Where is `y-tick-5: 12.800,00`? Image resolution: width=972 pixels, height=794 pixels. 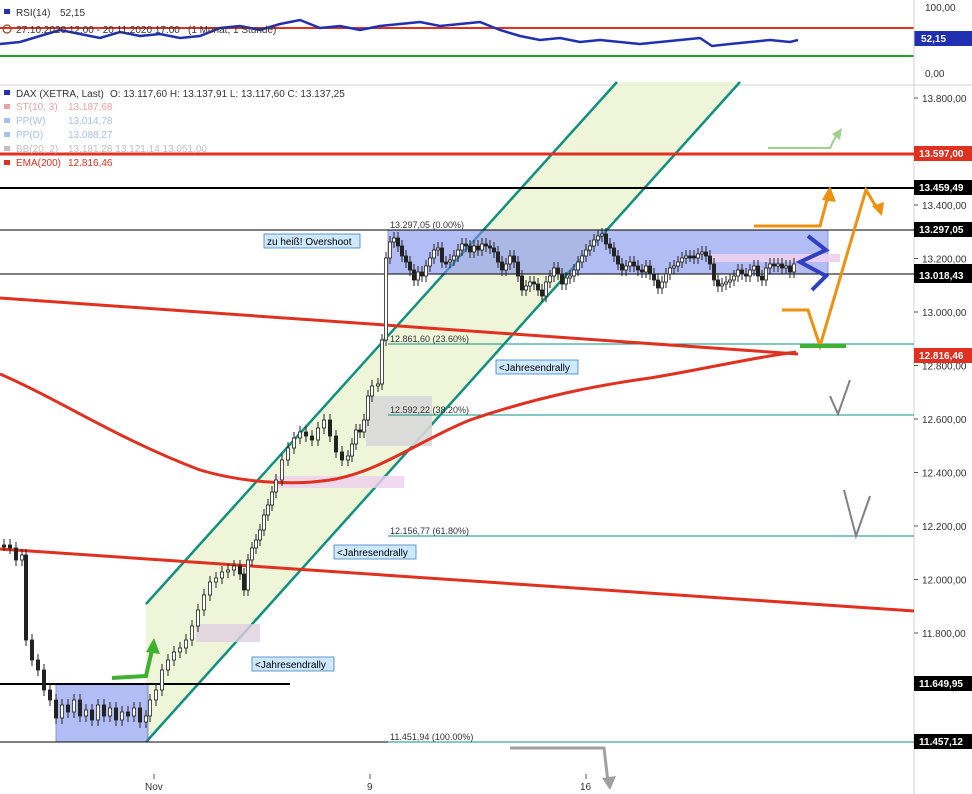
y-tick-5: 12.800,00 is located at coordinates (944, 367).